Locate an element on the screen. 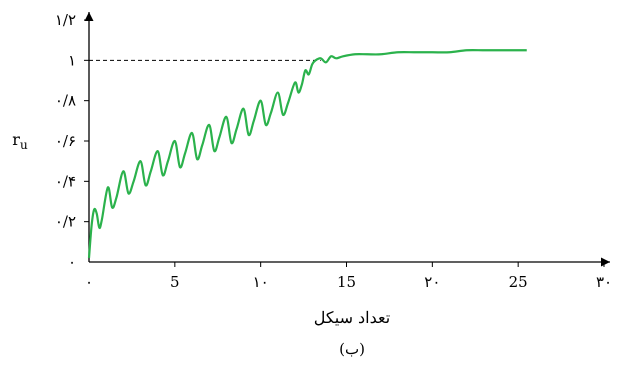  y-axis-arrow is located at coordinates (89, 16).